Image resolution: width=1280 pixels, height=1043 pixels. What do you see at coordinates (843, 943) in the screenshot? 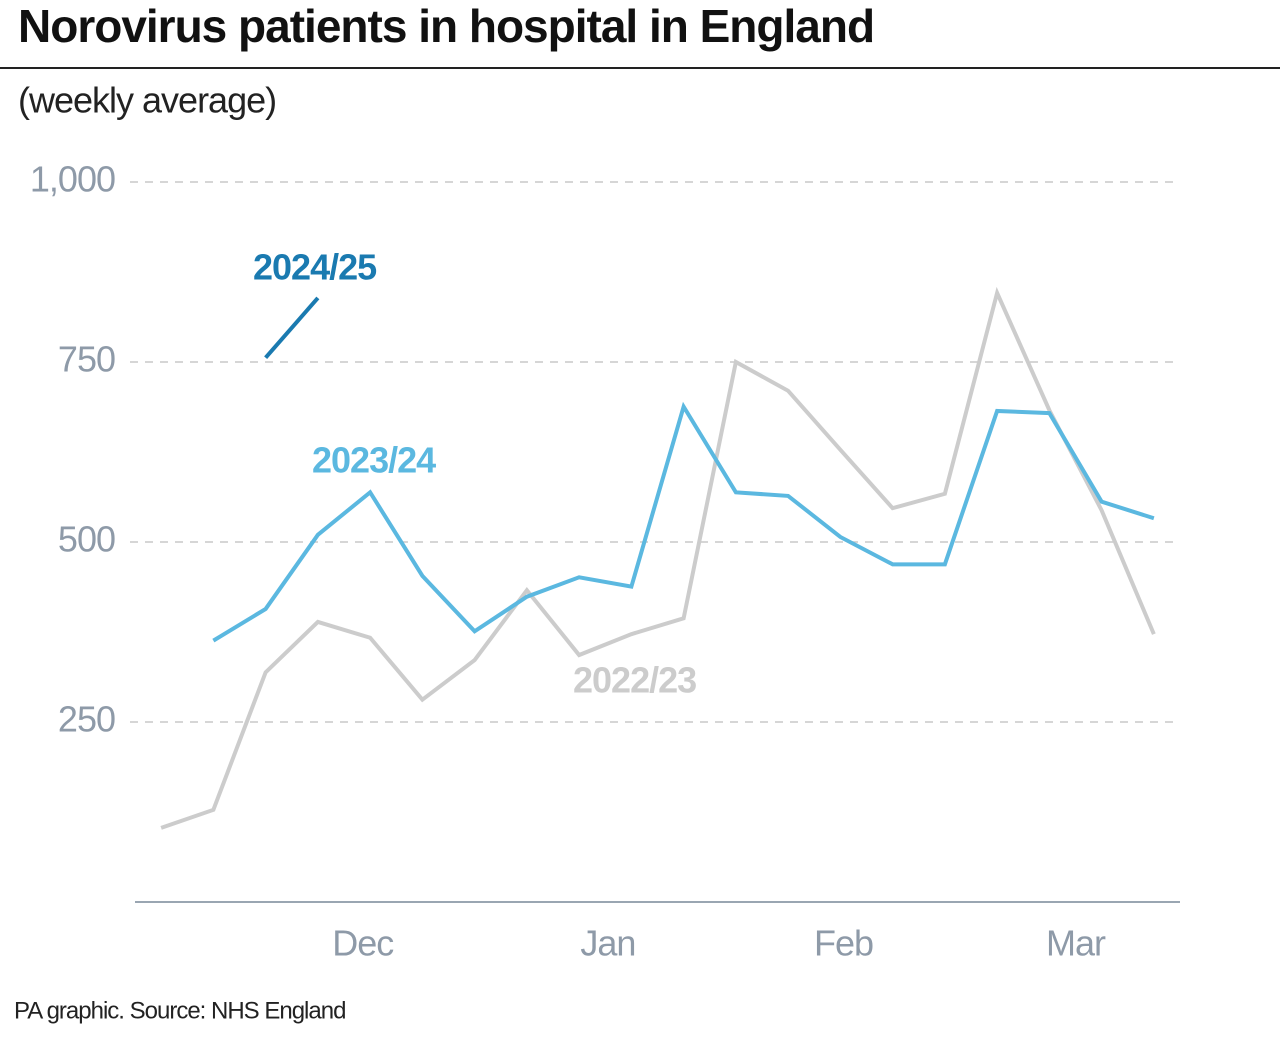
I see `x-tick-label: Feb` at bounding box center [843, 943].